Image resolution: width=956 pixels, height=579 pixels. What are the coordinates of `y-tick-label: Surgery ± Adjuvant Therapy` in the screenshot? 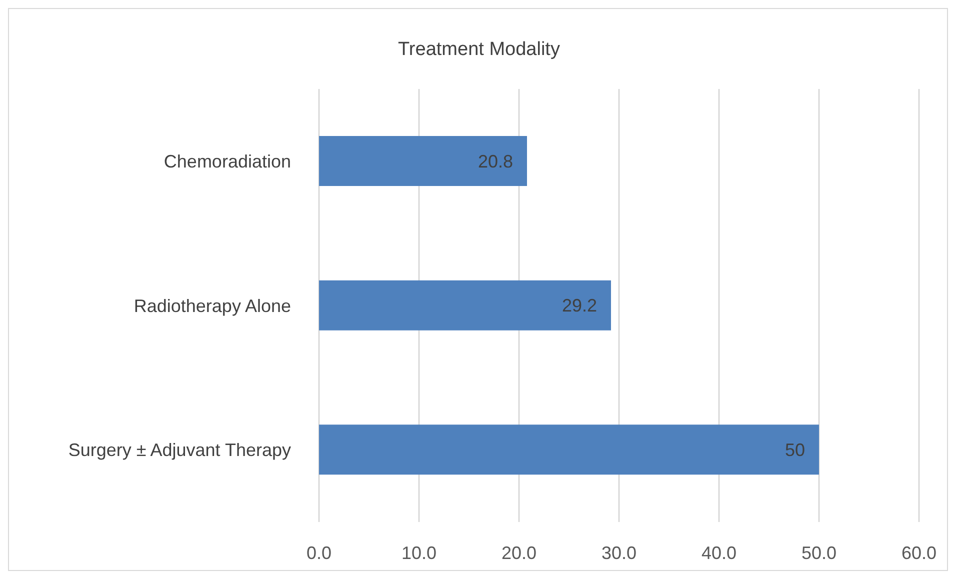 It's located at (179, 450).